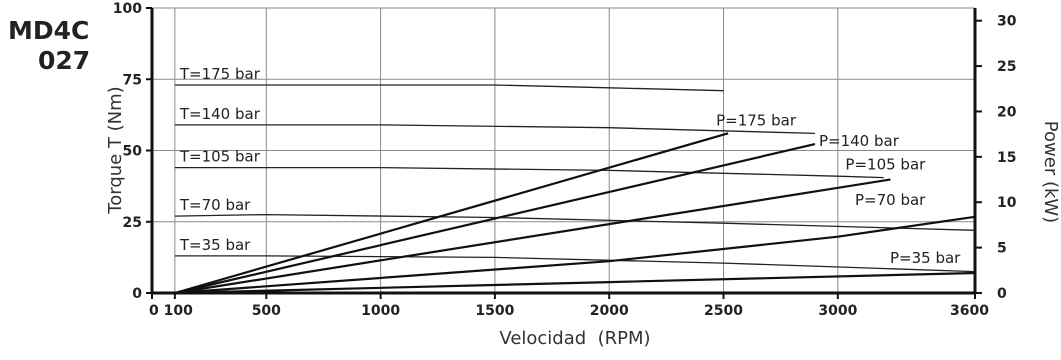  Describe the element at coordinates (1007, 112) in the screenshot. I see `y-right-tick-label-20: 20` at that location.